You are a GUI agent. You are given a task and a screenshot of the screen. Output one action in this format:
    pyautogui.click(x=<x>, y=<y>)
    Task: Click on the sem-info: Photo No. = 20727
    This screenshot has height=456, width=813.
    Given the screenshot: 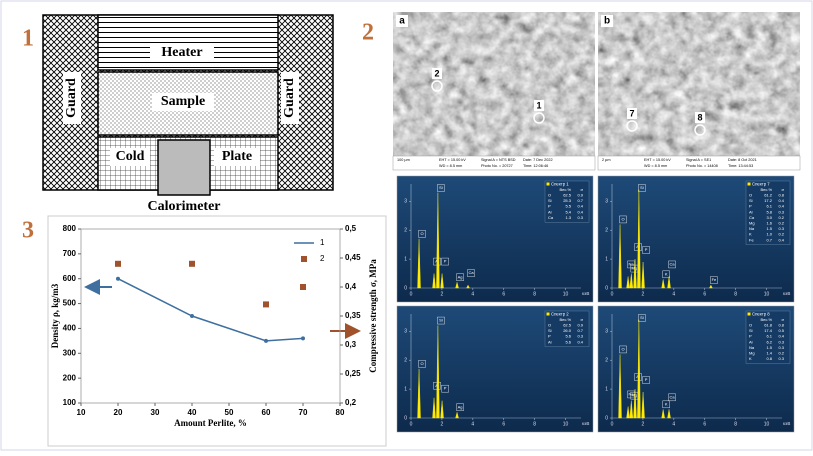 What is the action you would take?
    pyautogui.click(x=497, y=166)
    